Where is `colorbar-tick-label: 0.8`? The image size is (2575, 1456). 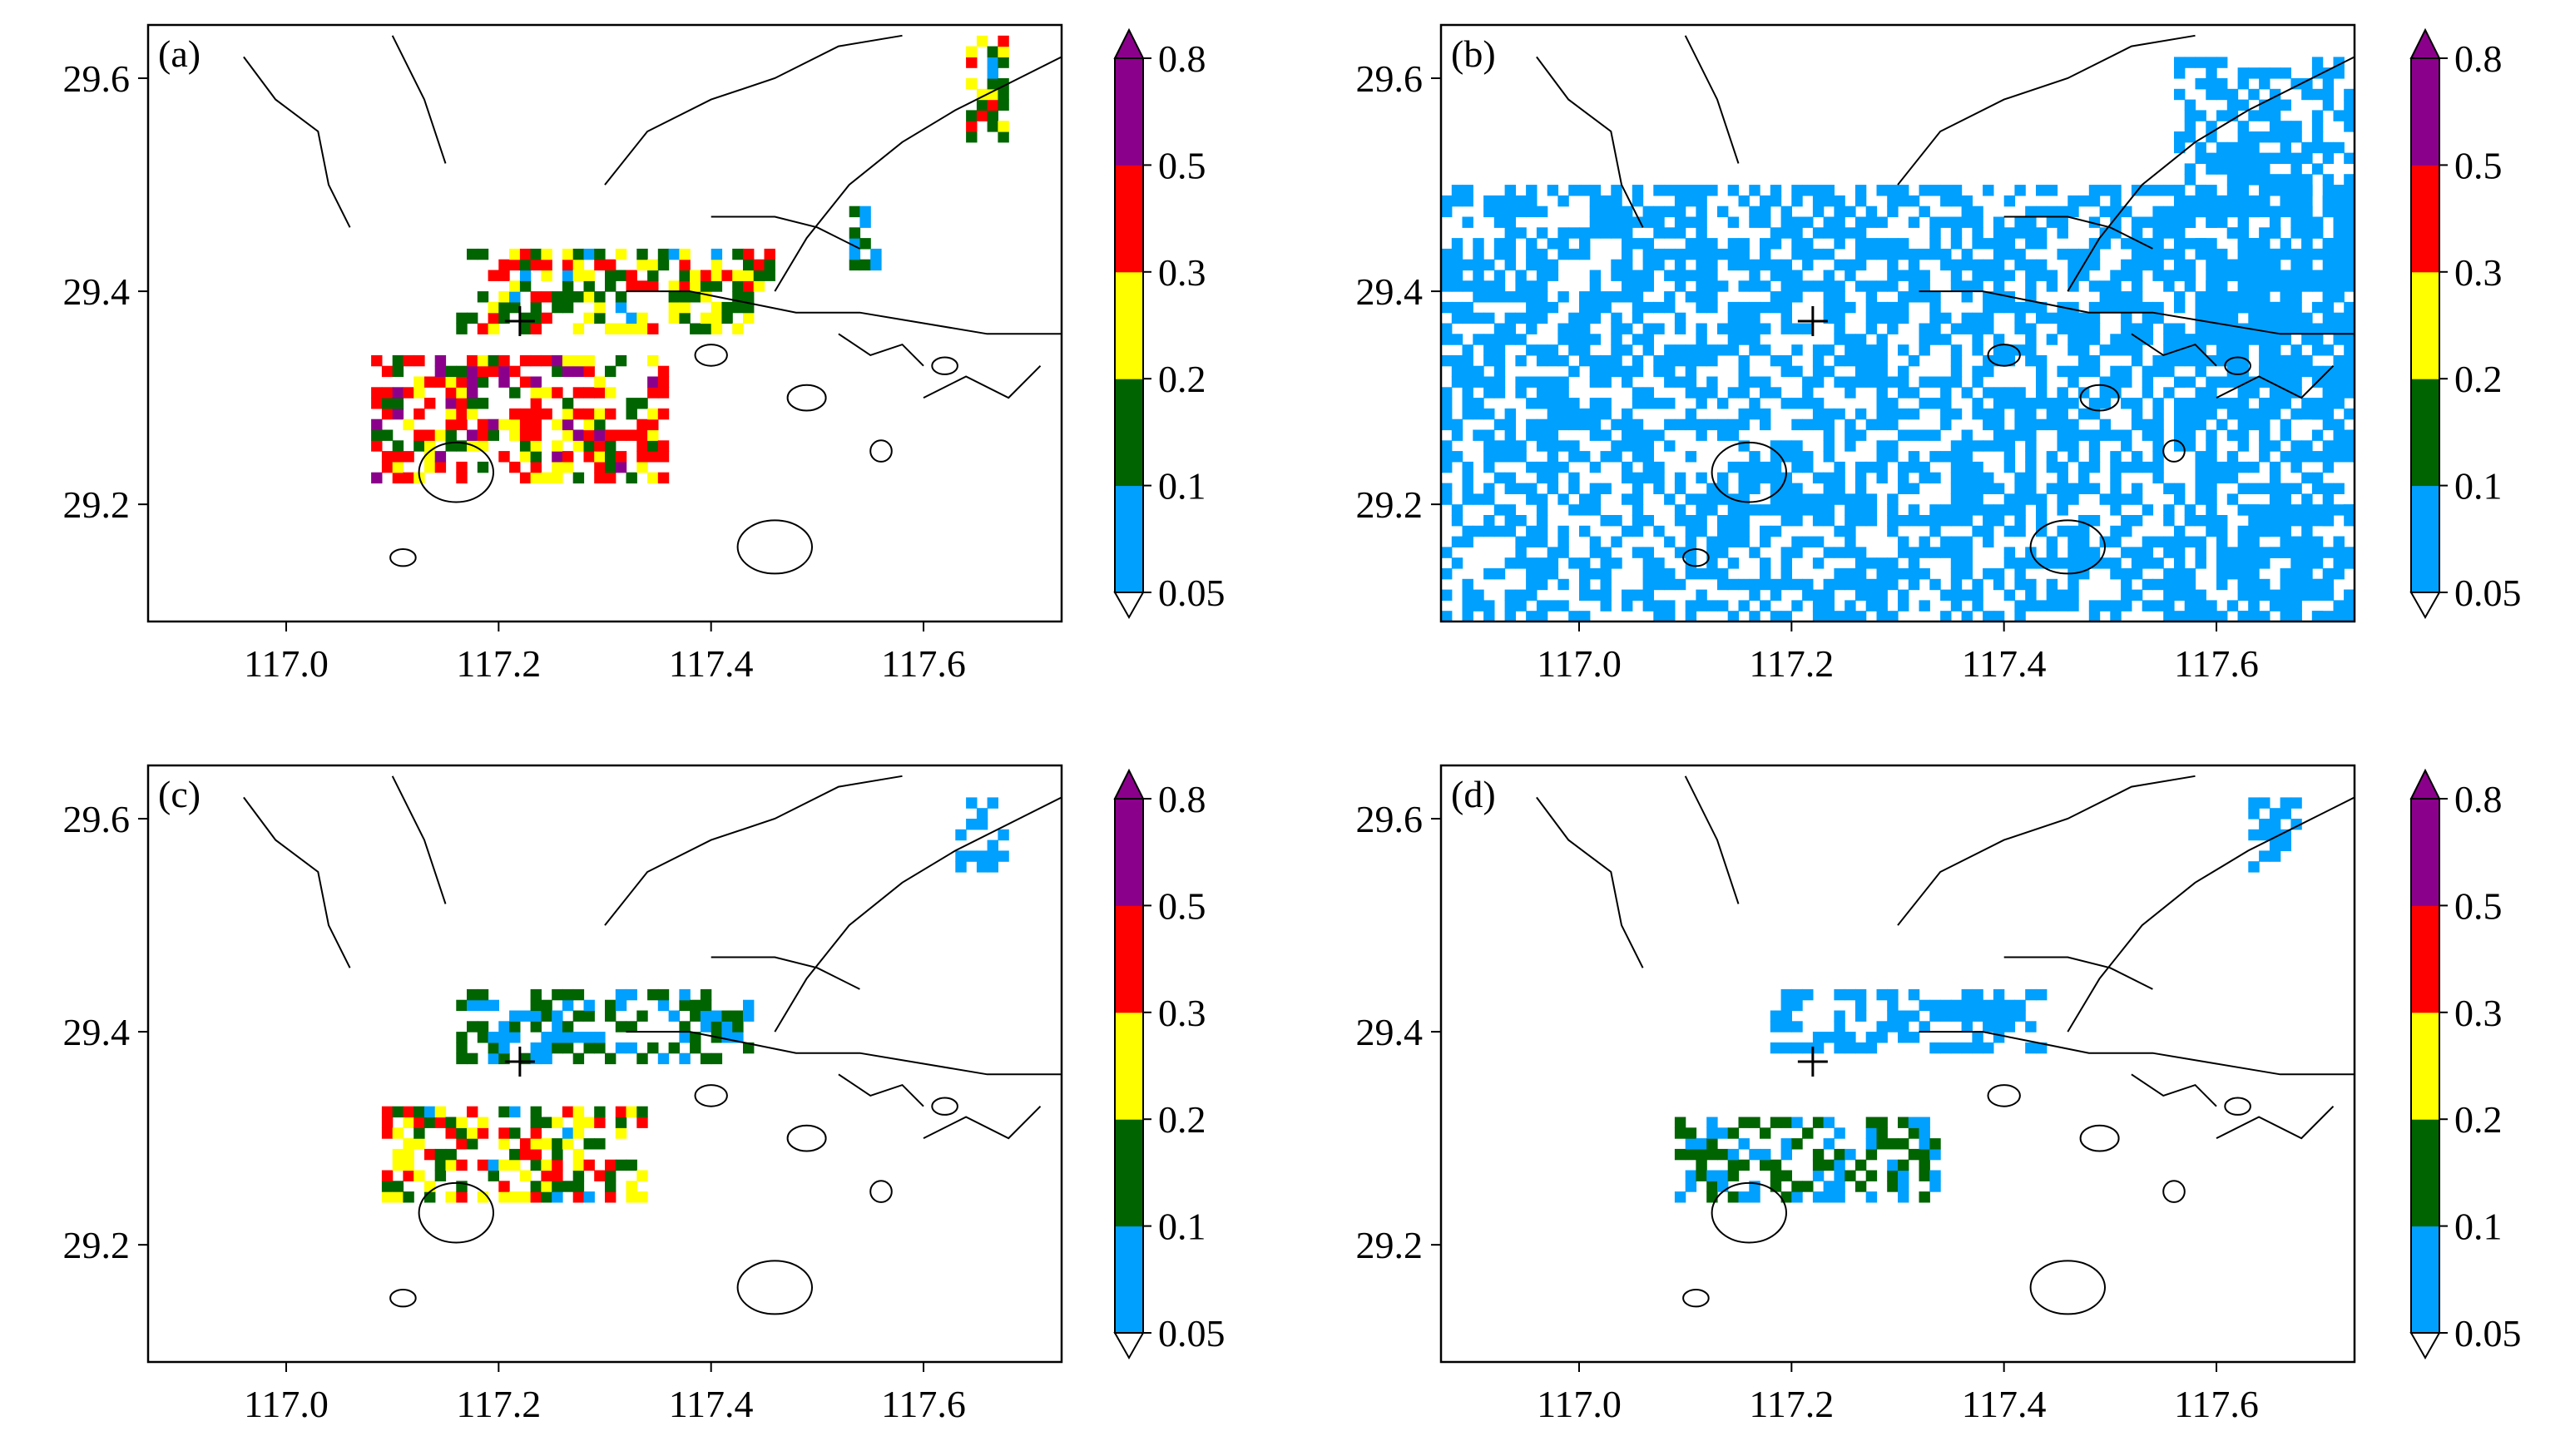
colorbar-tick-label: 0.8 is located at coordinates (2478, 799).